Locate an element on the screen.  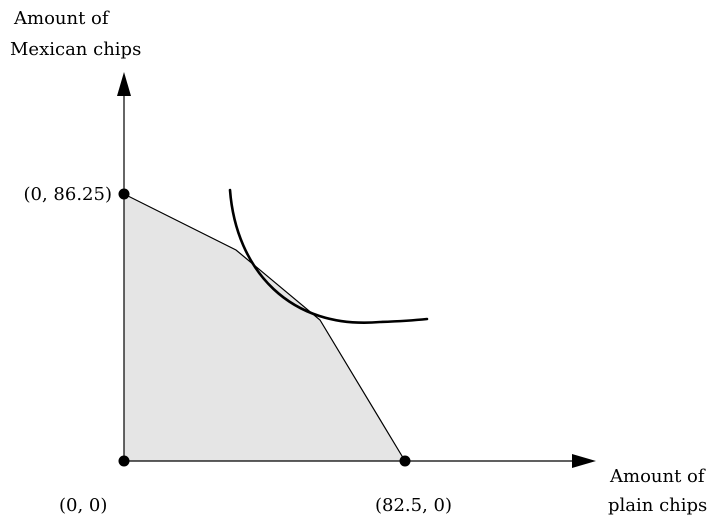
x-intercept-point is located at coordinates (405, 461).